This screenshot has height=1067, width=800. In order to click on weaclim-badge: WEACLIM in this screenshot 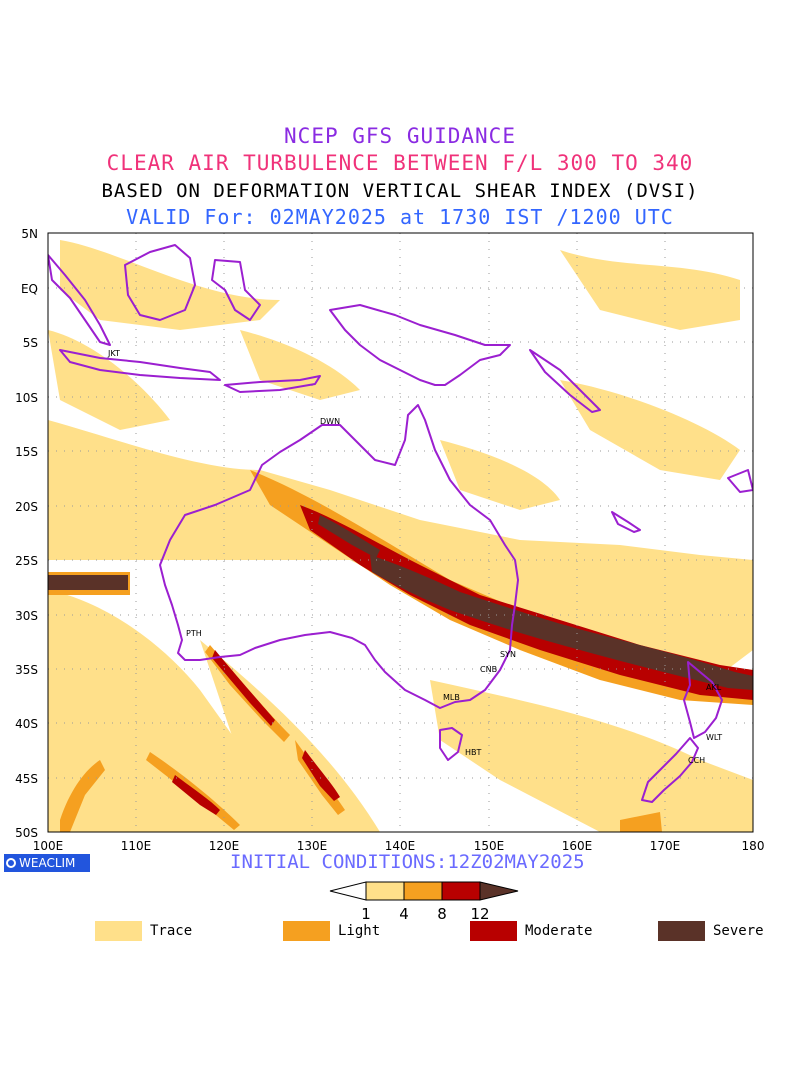, I will do `click(47, 863)`.